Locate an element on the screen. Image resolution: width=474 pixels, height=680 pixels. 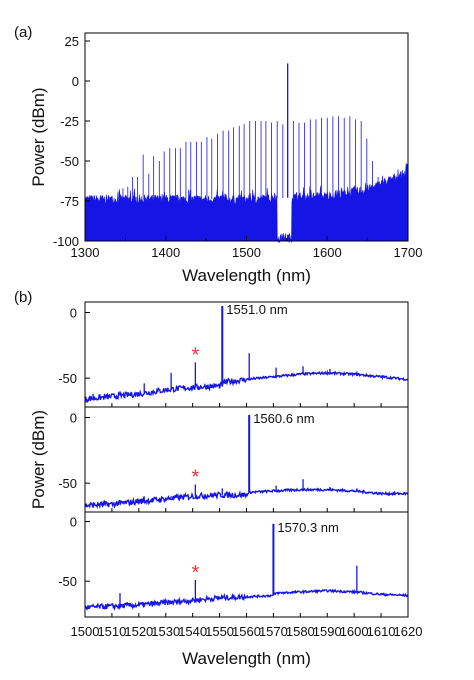
y-tick-label-a: 25 is located at coordinates (72, 41).